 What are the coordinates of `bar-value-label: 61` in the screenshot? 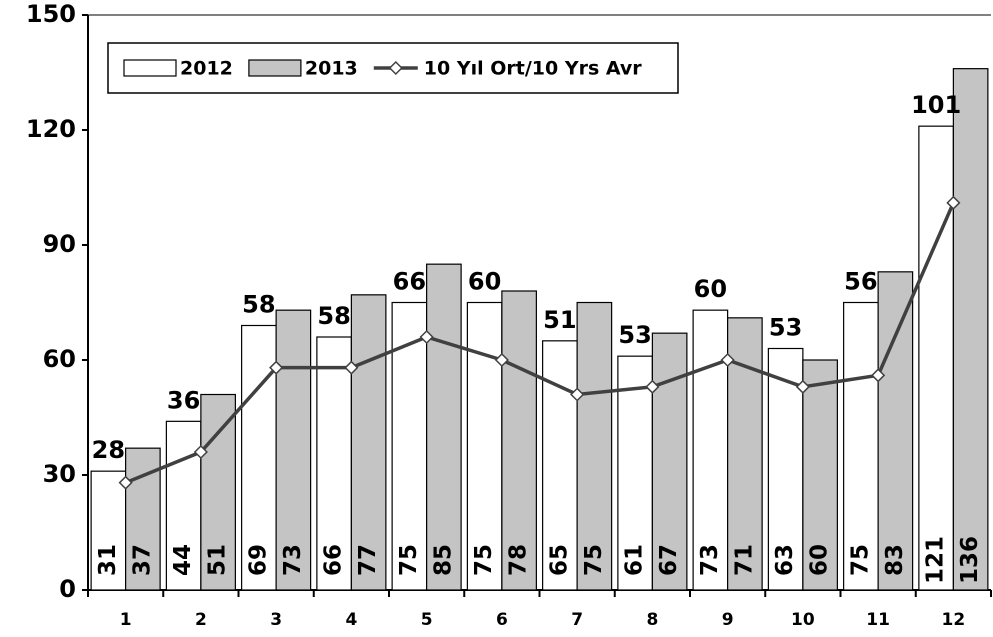 It's located at (635, 560).